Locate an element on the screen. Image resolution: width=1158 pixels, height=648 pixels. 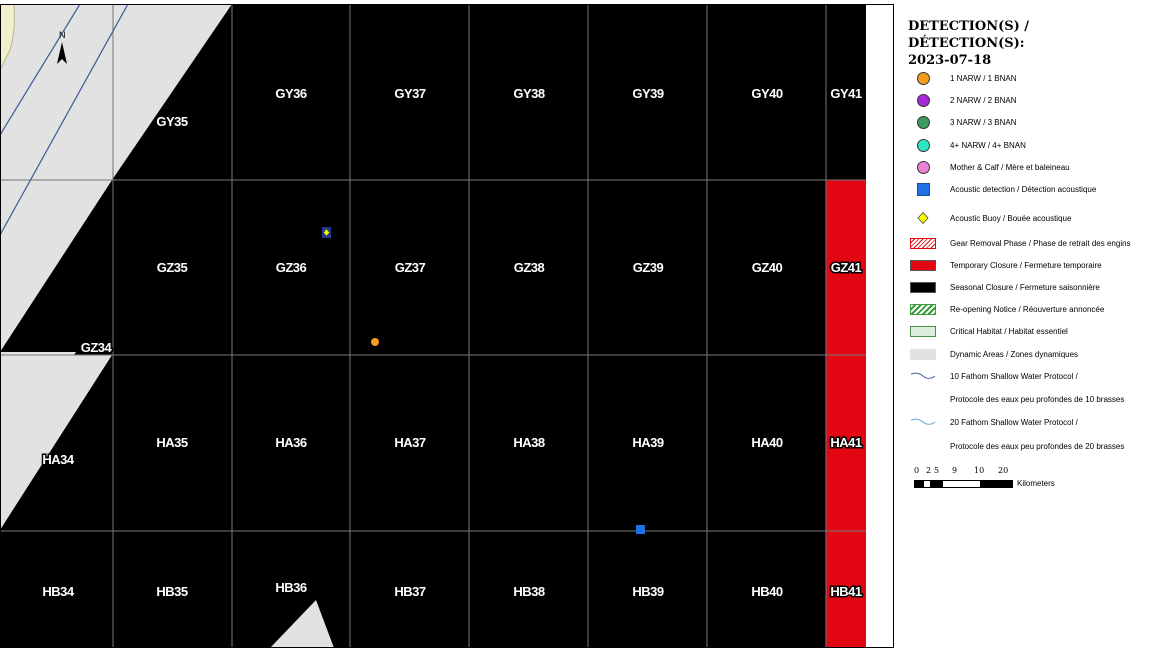
hatched-green-swatch-icon is located at coordinates (923, 309).